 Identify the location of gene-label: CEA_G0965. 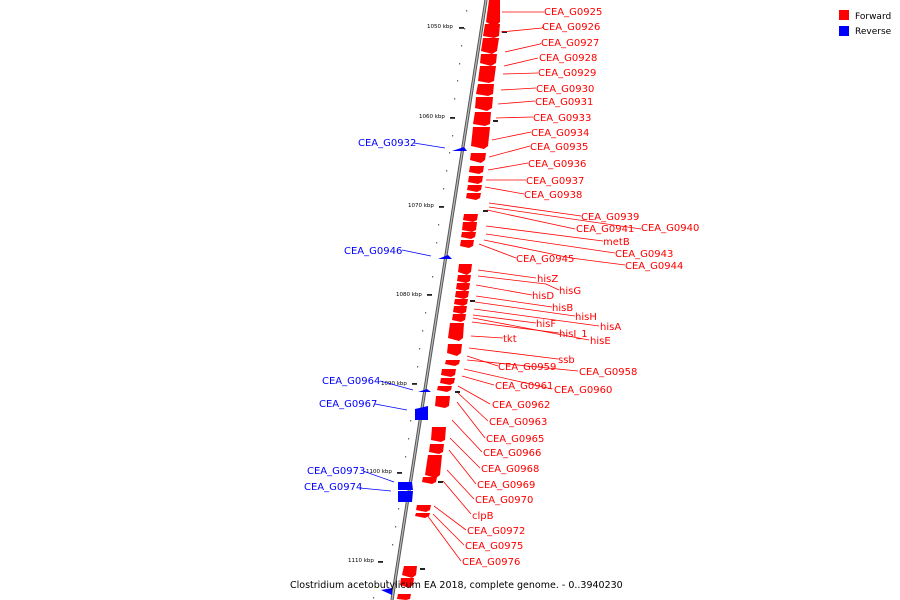
(515, 439).